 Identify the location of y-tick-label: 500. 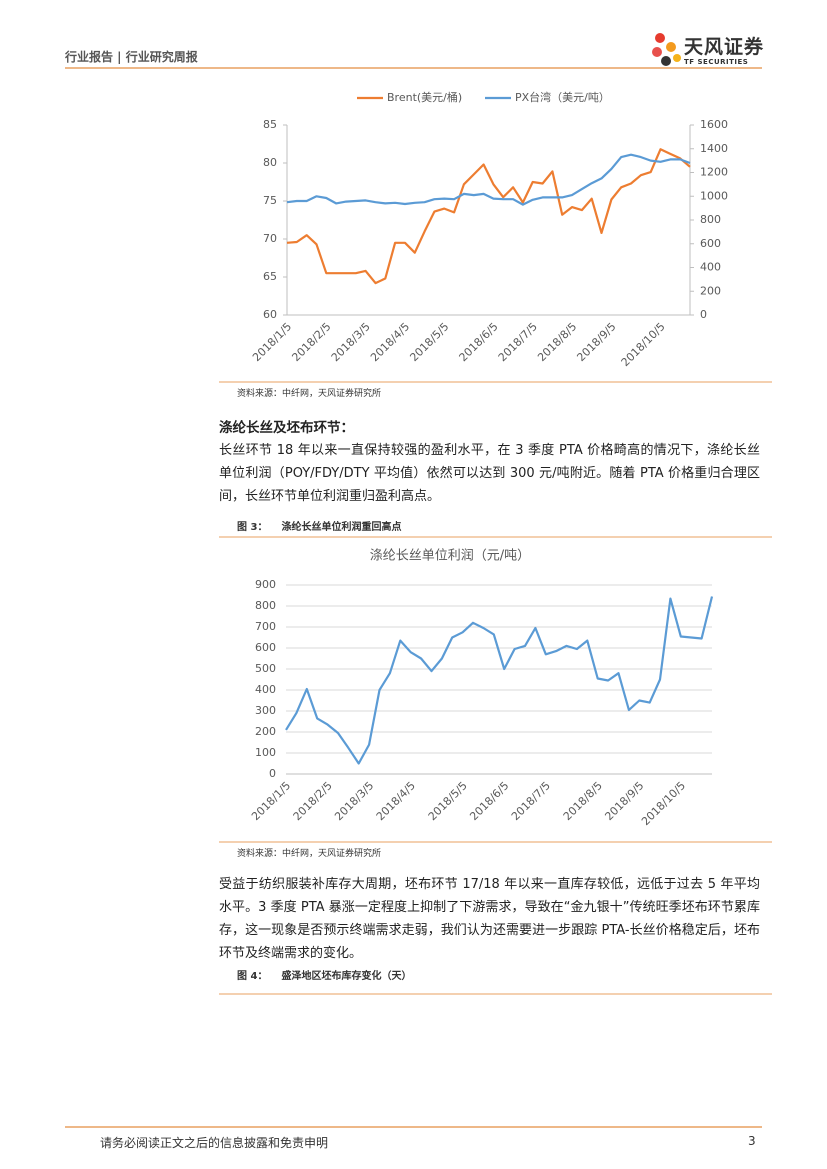
(265, 668).